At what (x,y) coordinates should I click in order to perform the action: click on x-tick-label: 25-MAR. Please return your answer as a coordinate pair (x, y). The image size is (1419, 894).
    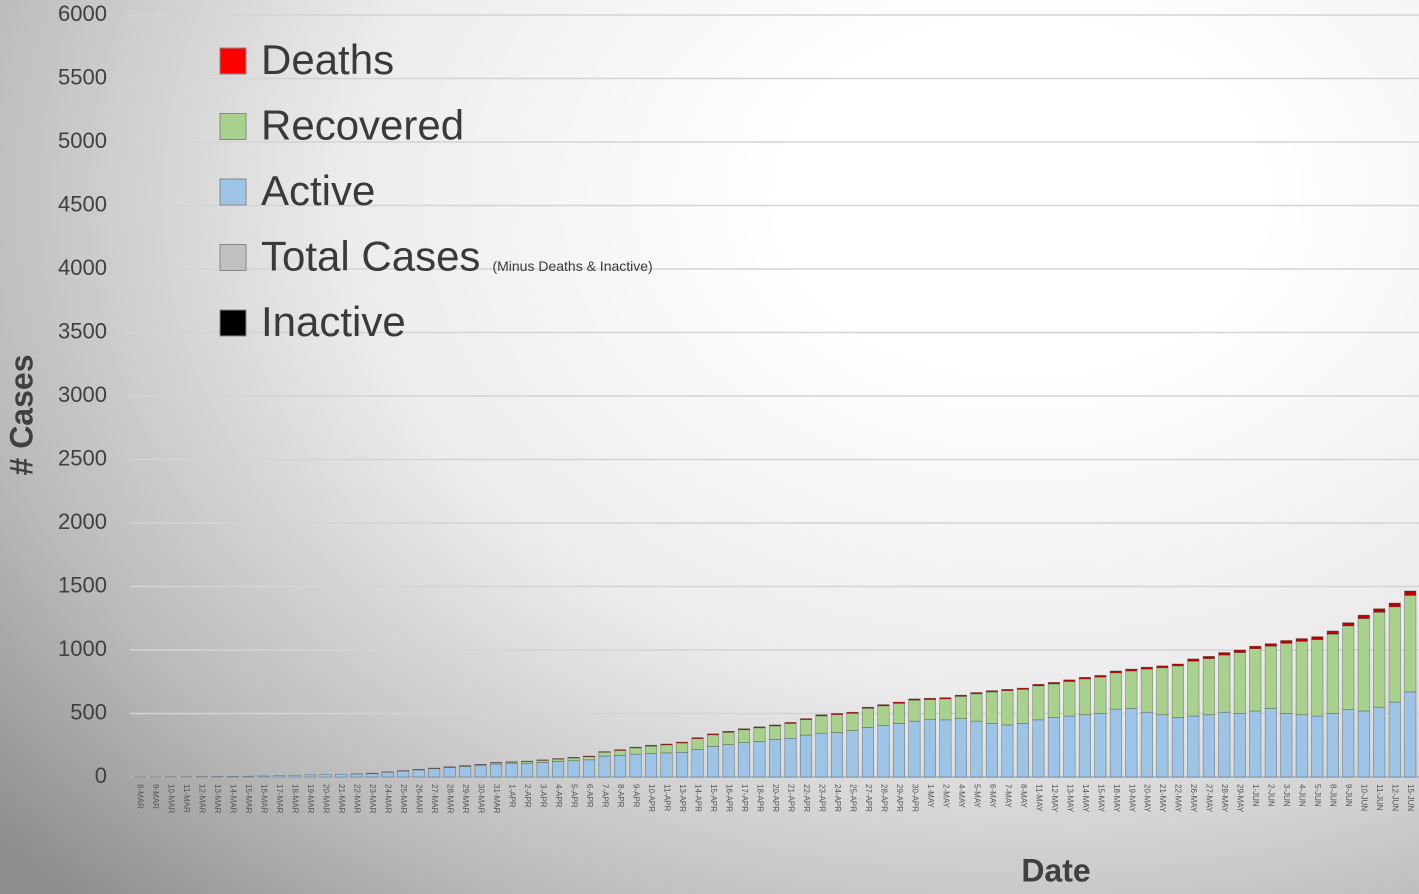
    Looking at the image, I should click on (403, 799).